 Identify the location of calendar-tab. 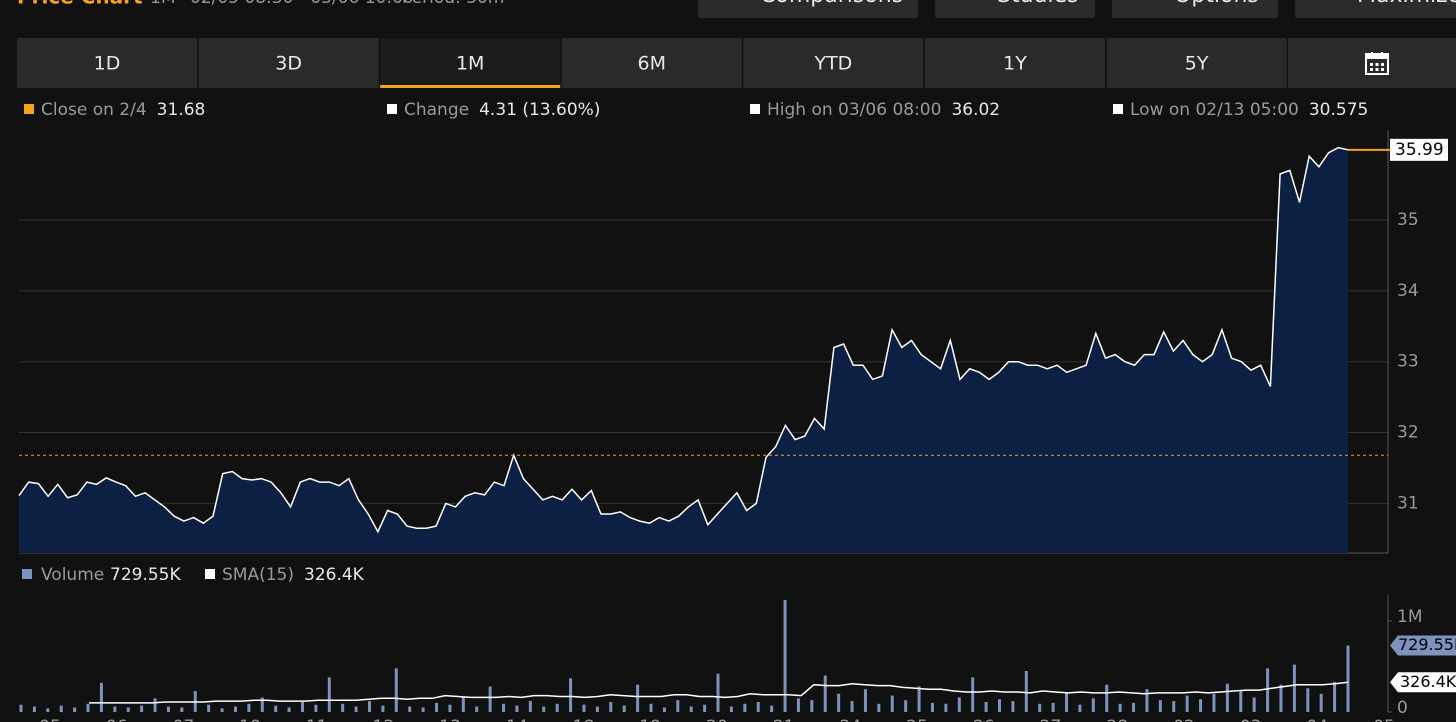
(1372, 63).